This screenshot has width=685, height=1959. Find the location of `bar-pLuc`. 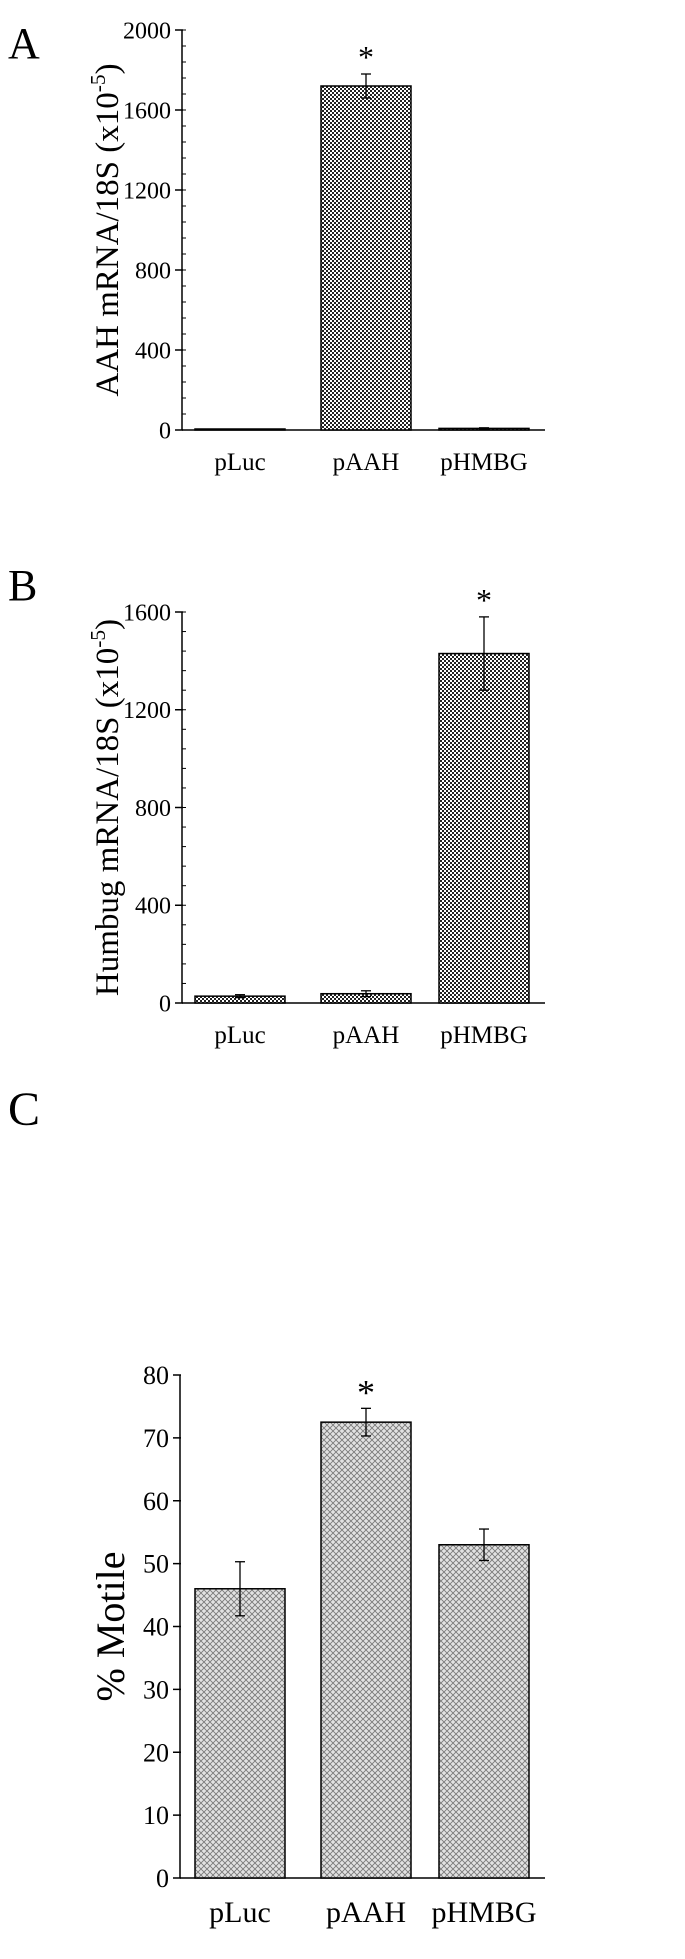

bar-pLuc is located at coordinates (240, 1733).